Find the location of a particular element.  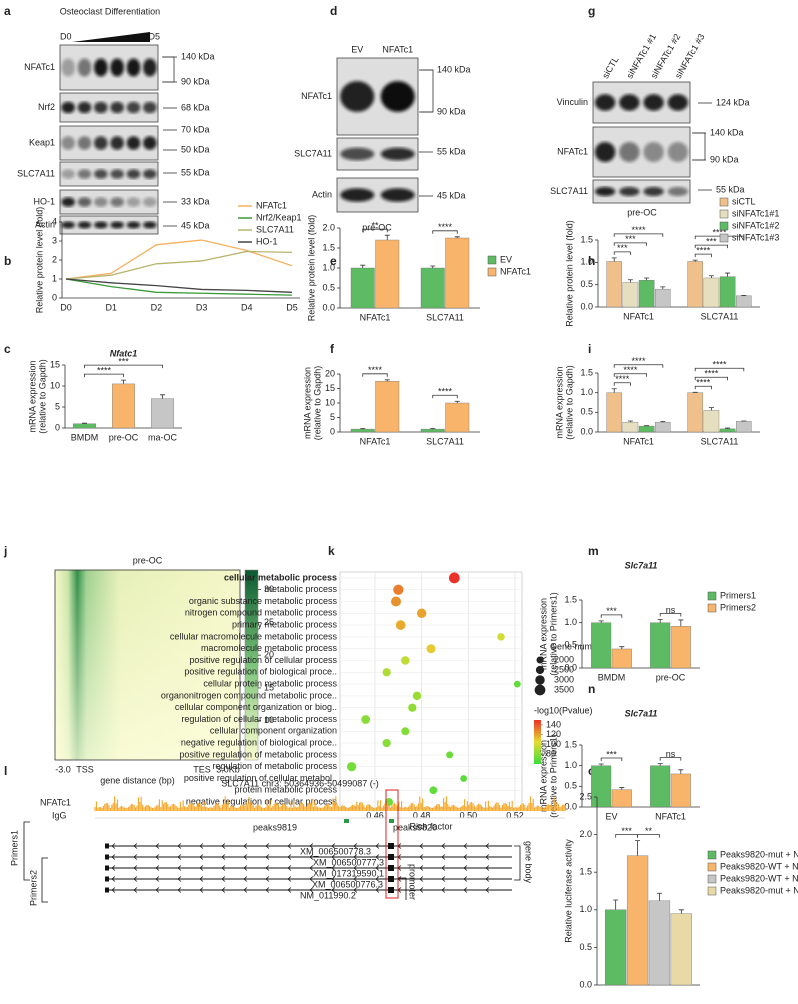

x-tick-label: D3 is located at coordinates (202, 307).